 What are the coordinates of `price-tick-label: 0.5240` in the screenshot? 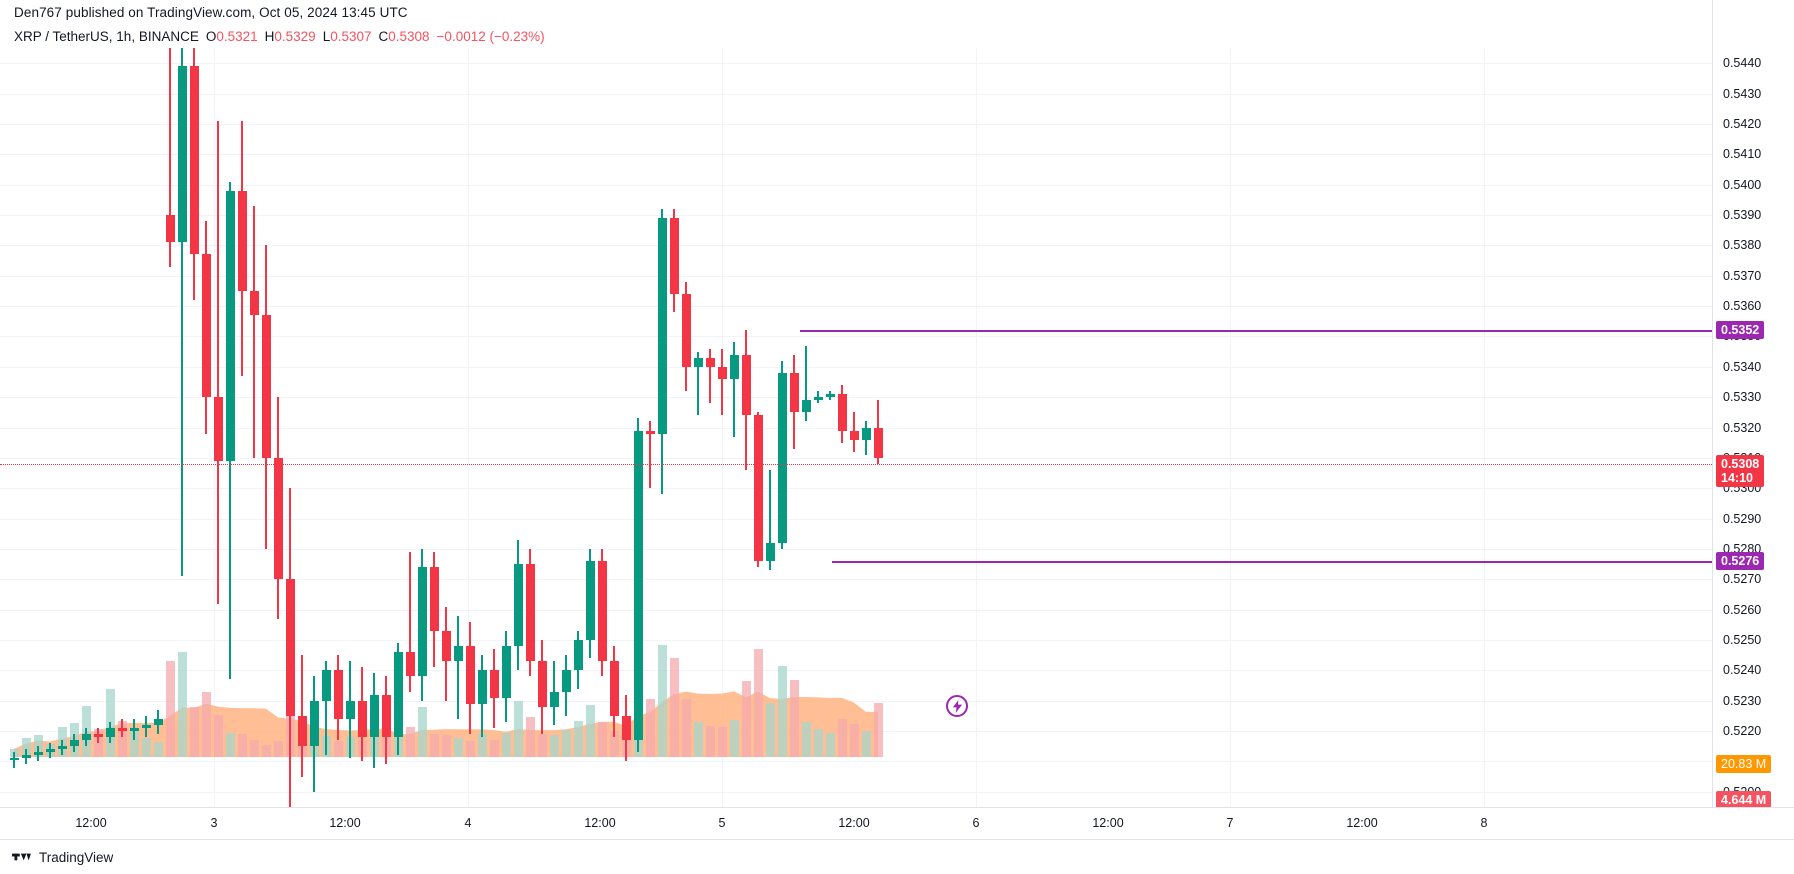 It's located at (1742, 670).